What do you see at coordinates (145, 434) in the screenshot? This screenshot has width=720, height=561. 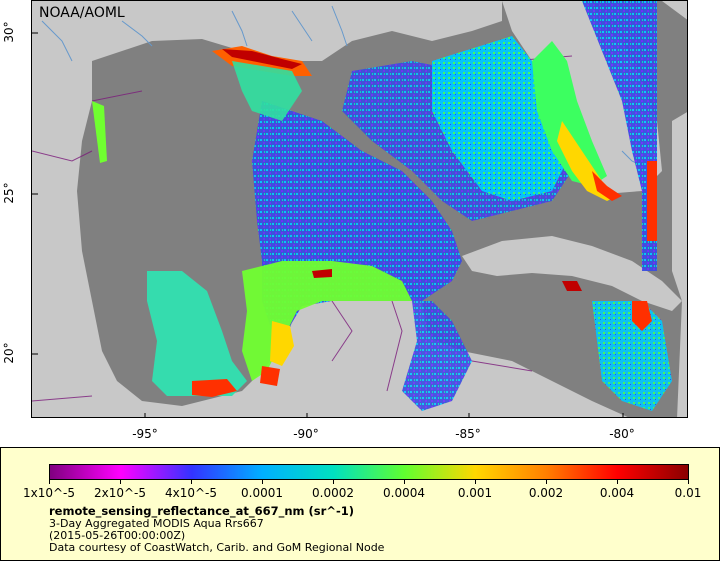 I see `x-tick-label: -95°` at bounding box center [145, 434].